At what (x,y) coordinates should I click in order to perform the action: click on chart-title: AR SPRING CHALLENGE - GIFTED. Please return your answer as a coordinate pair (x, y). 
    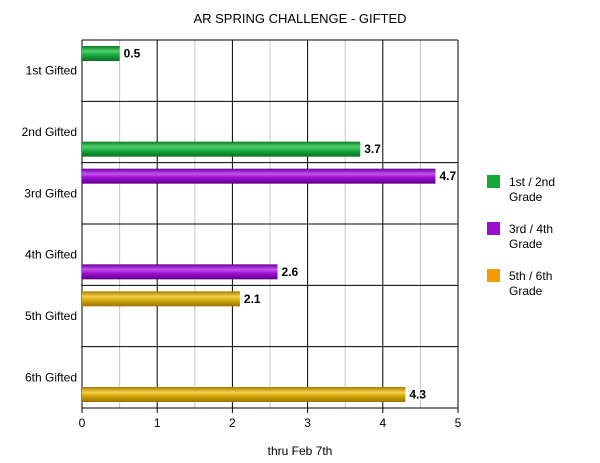
    Looking at the image, I should click on (299, 18).